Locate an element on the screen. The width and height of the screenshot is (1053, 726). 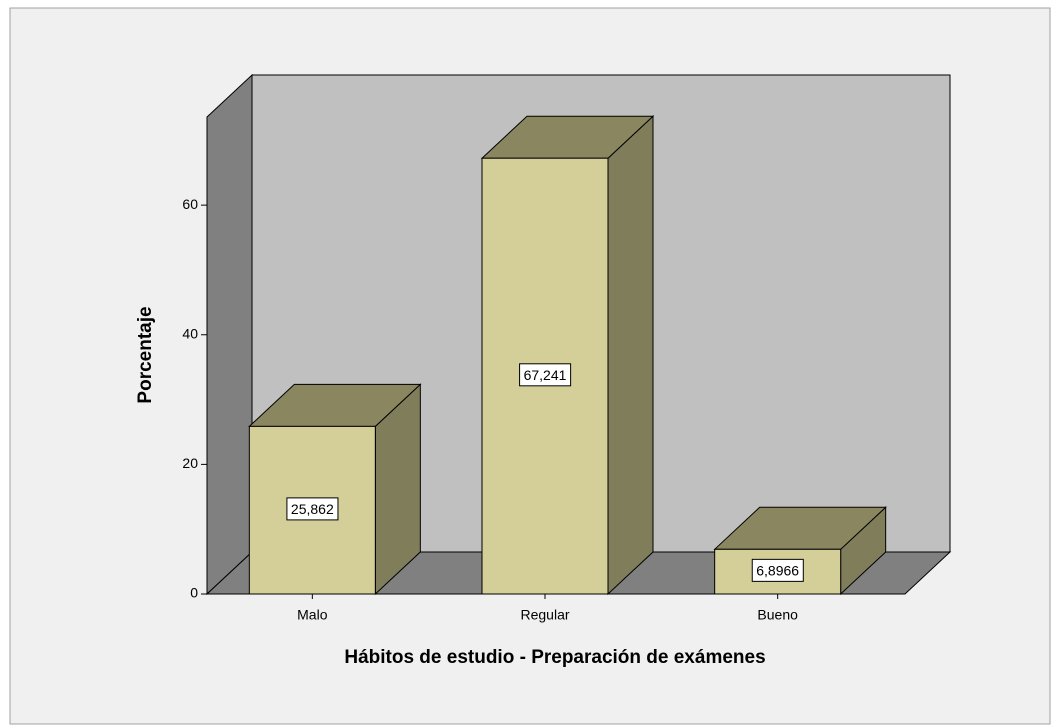
left-wall is located at coordinates (229, 334).